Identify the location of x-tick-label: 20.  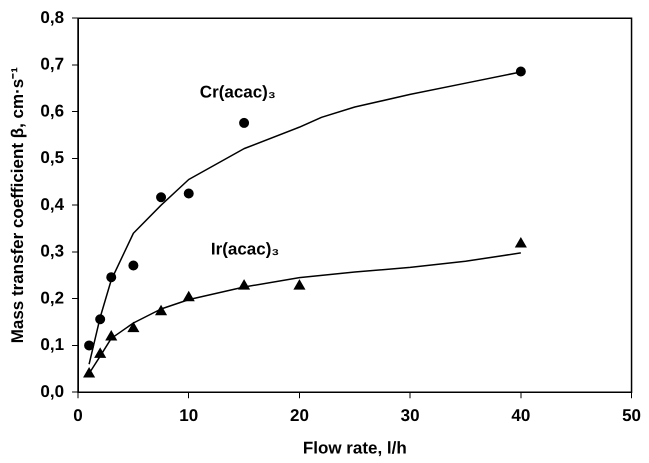
(299, 416).